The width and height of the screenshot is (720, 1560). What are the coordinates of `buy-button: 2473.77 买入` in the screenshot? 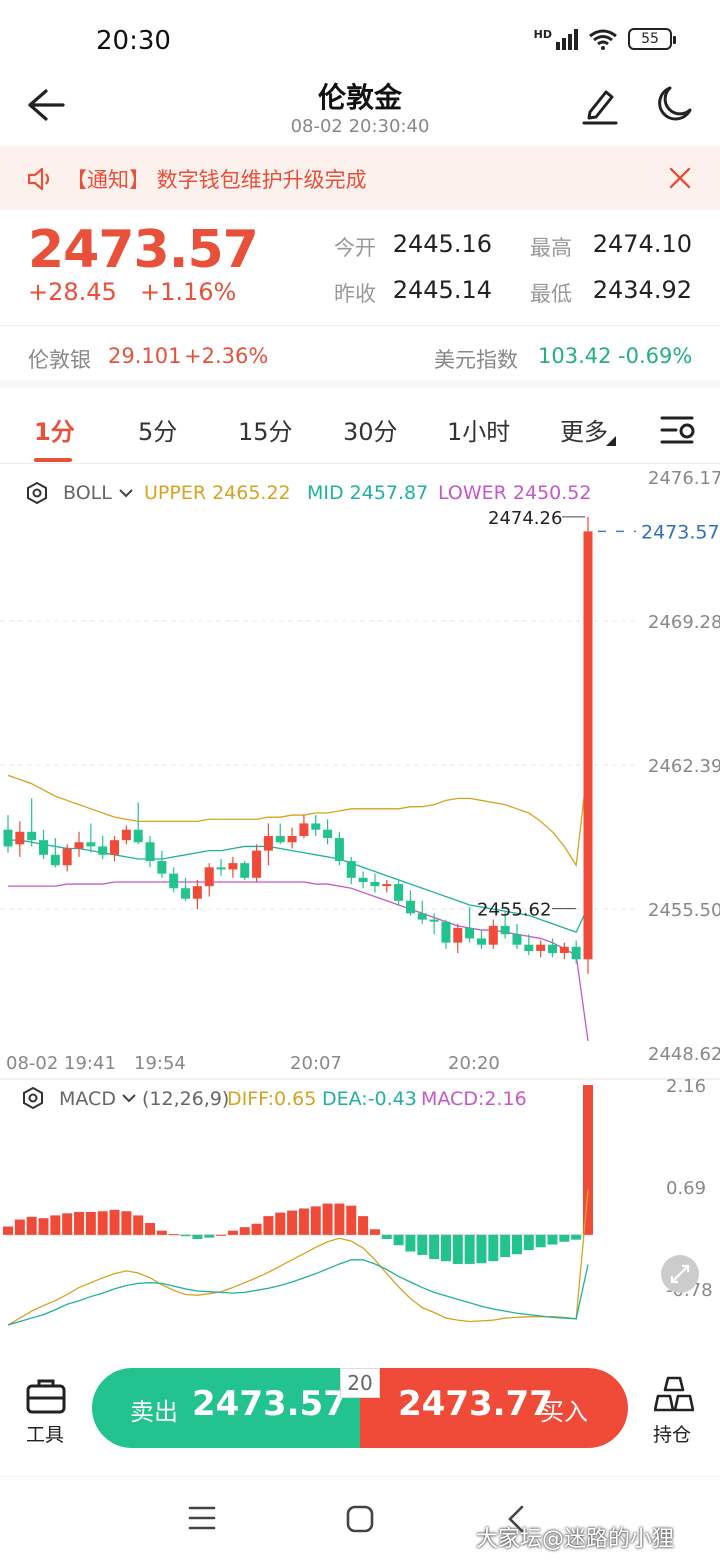 It's located at (494, 1408).